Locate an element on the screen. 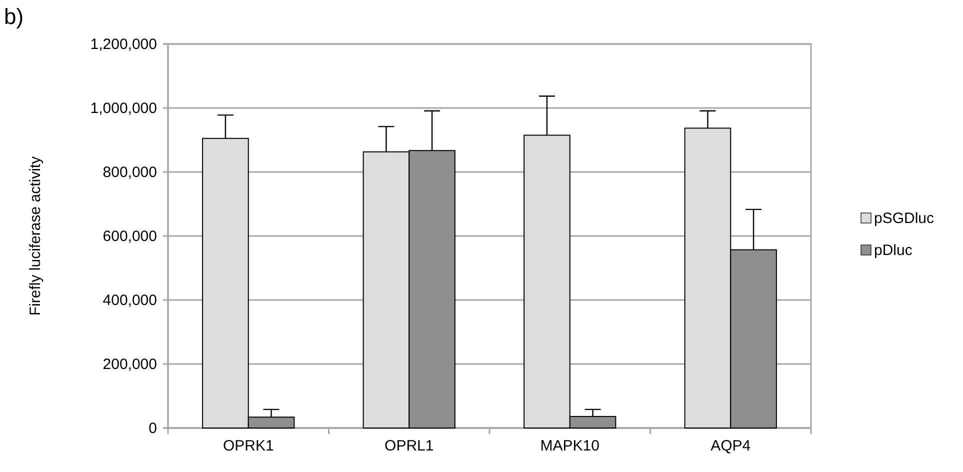  x-tick-label: OPRK1 is located at coordinates (248, 446).